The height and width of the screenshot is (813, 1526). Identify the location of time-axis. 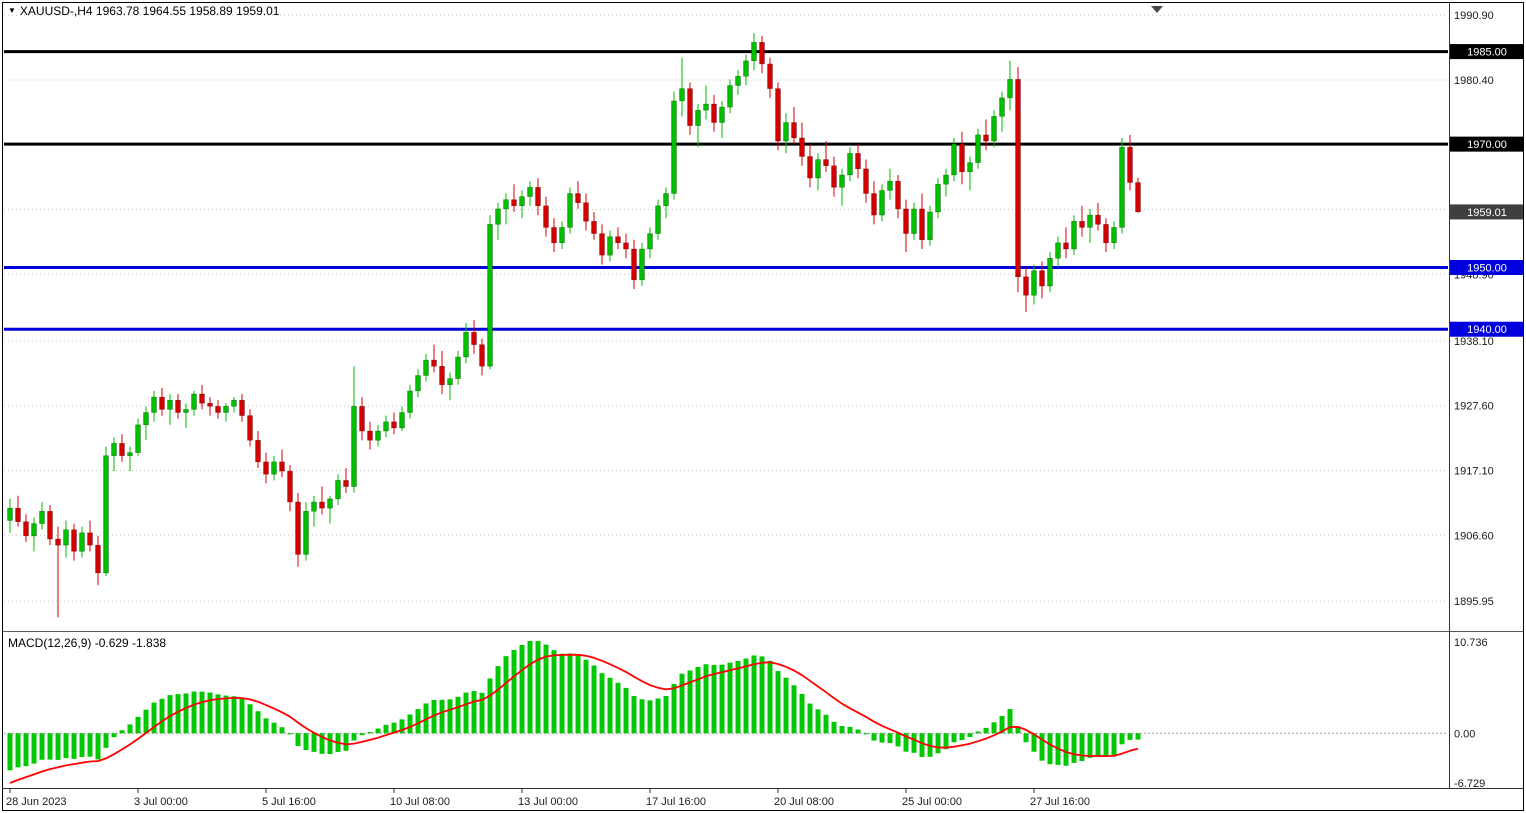
(726, 799).